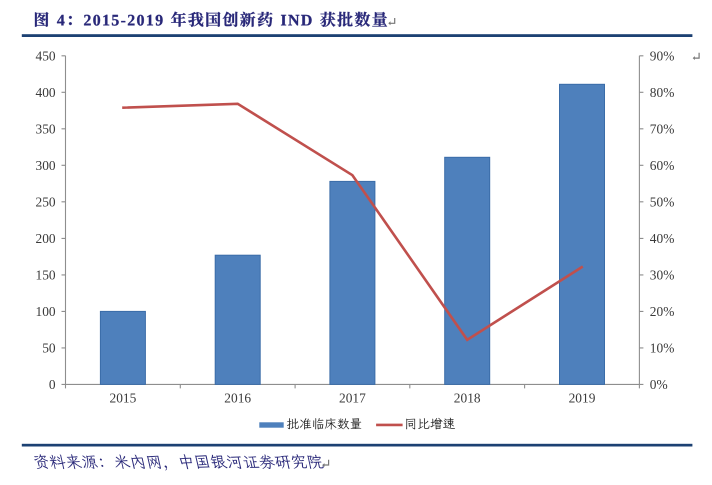 Image resolution: width=712 pixels, height=485 pixels. What do you see at coordinates (46, 238) in the screenshot?
I see `svg-text: 200` at bounding box center [46, 238].